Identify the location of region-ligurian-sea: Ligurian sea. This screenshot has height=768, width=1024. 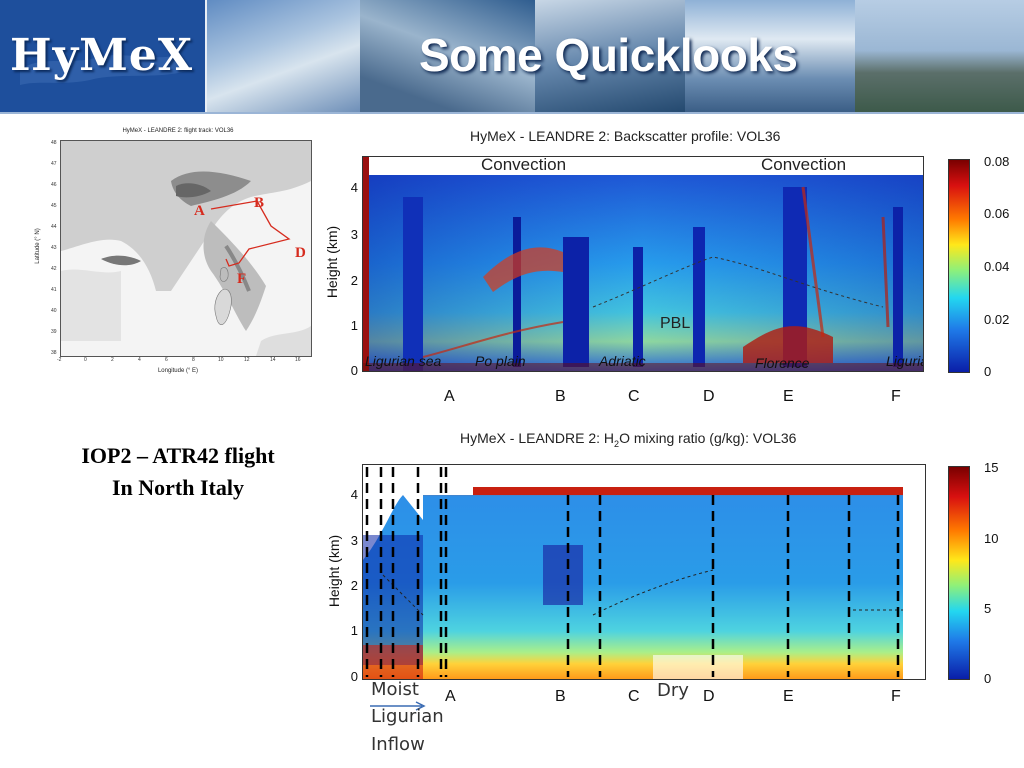
(403, 361).